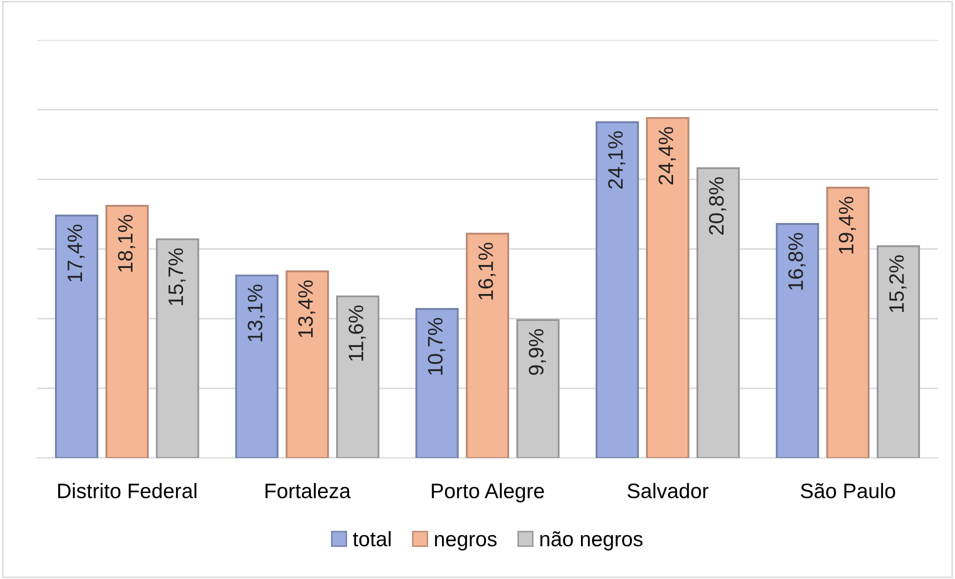  I want to click on data-label: 20,8%, so click(717, 206).